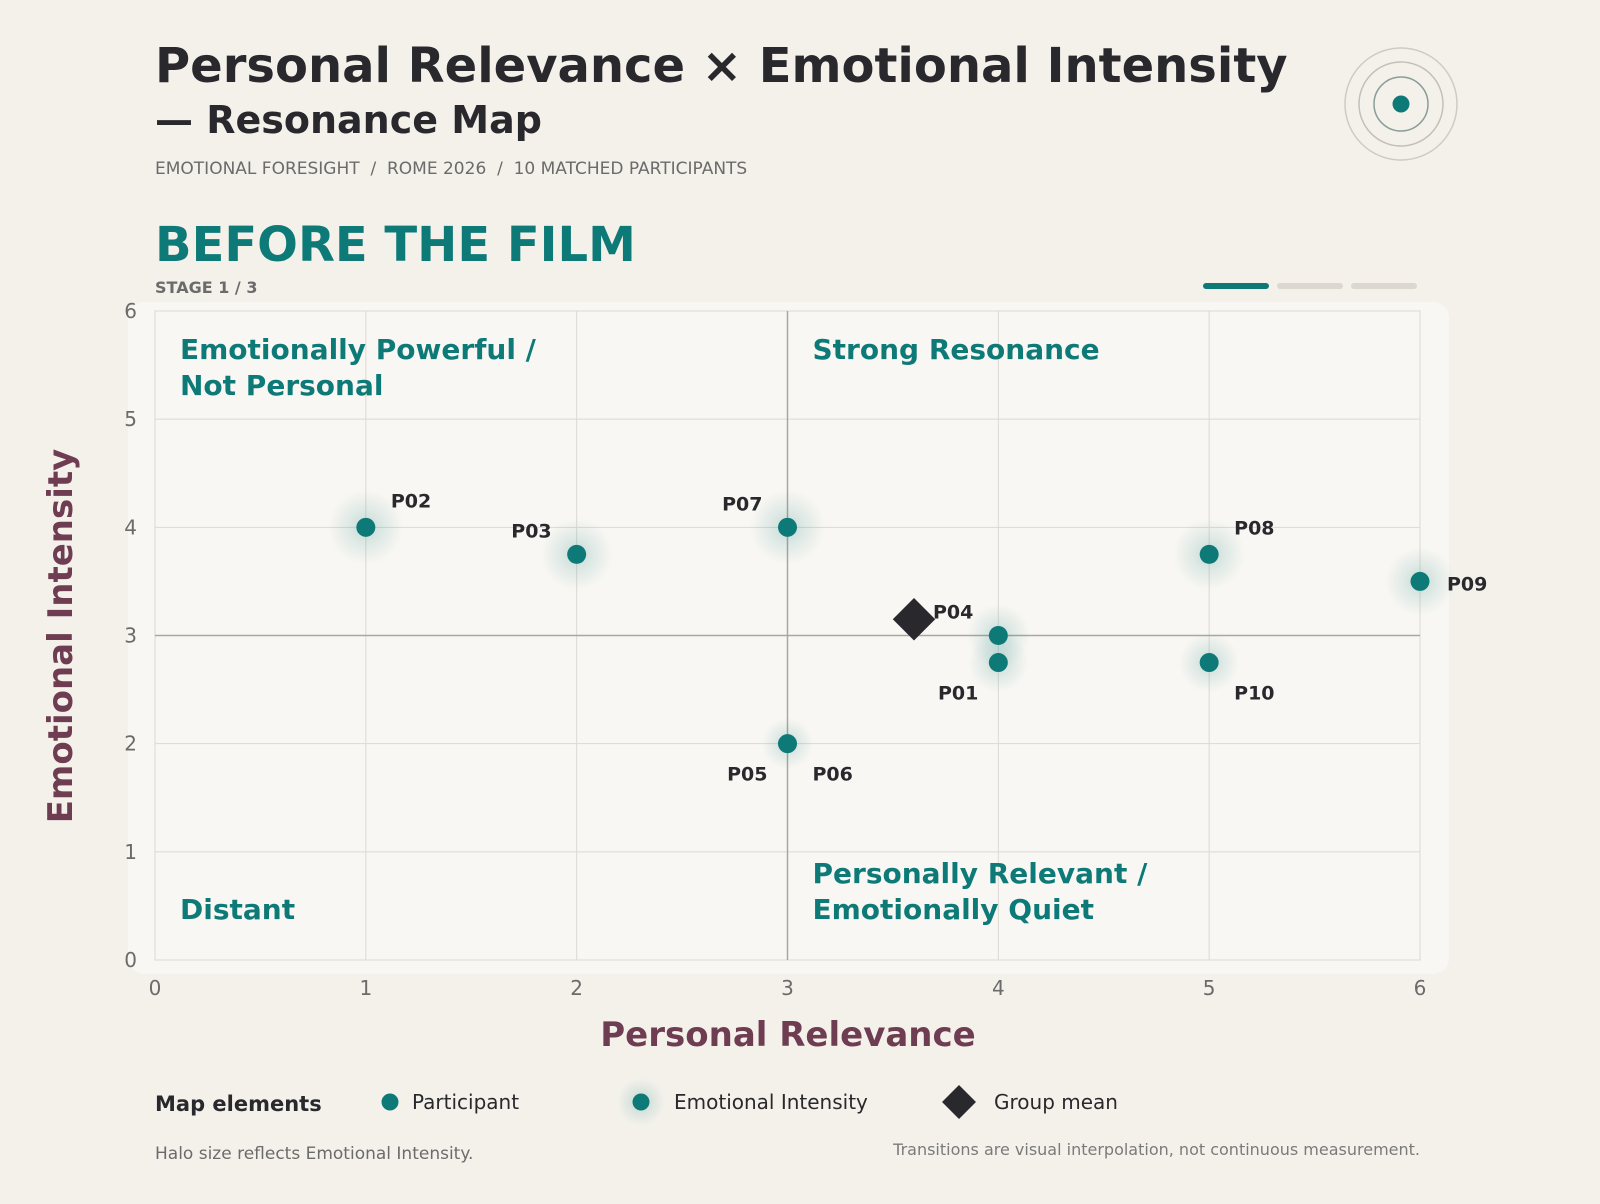 This screenshot has width=1600, height=1204. What do you see at coordinates (771, 1102) in the screenshot?
I see `legend-halo-label: Emotional Intensity` at bounding box center [771, 1102].